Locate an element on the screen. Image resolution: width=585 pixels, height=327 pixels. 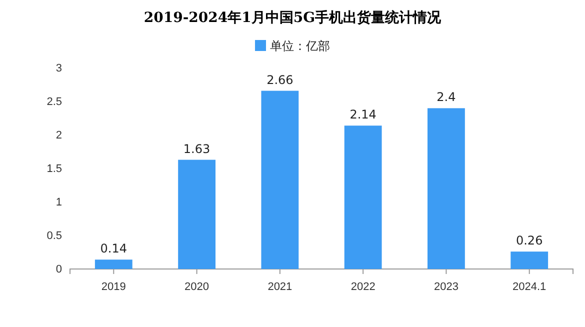
y-tick-label: 1 is located at coordinates (59, 202).